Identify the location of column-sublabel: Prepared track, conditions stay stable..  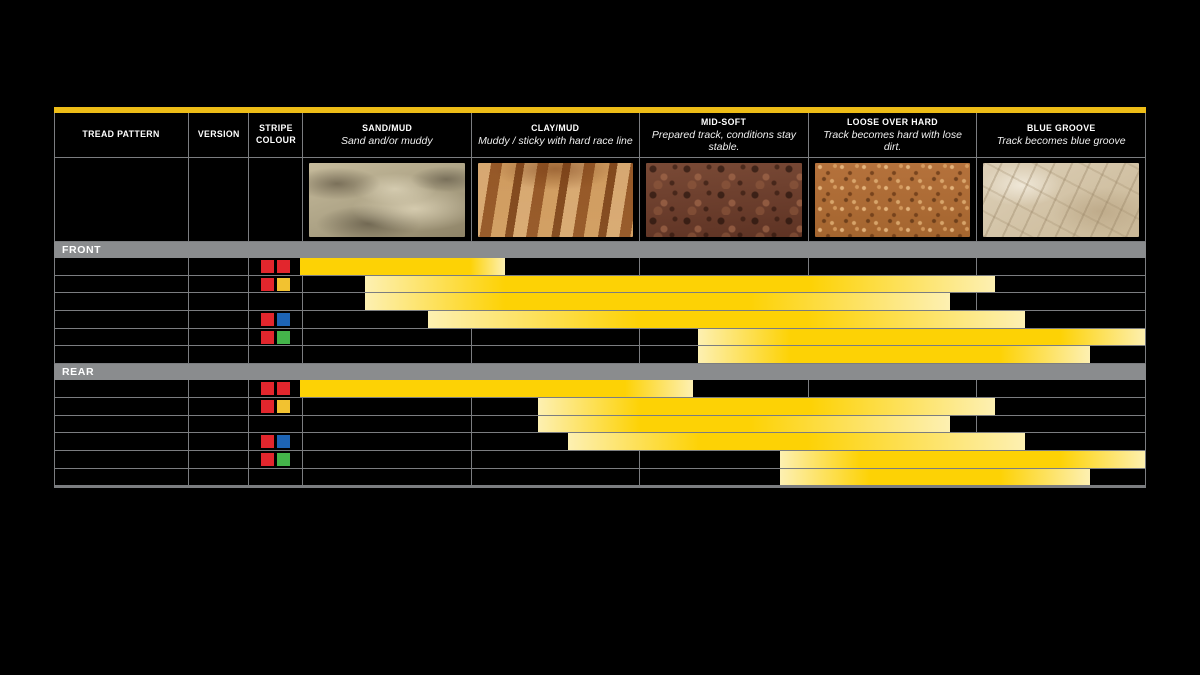
(724, 141).